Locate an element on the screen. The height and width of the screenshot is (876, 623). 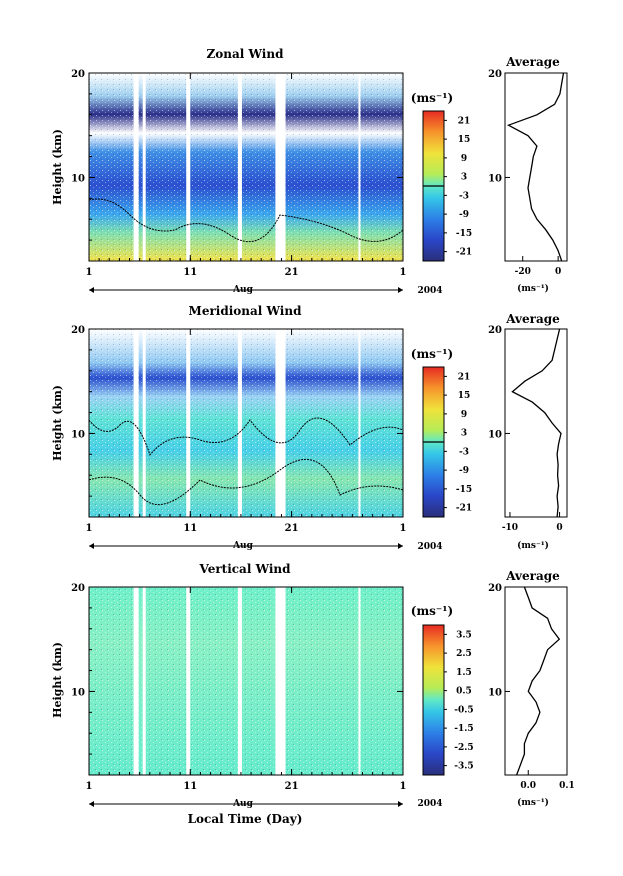
bottom-axis-label: Local Time (Day) is located at coordinates (245, 819).